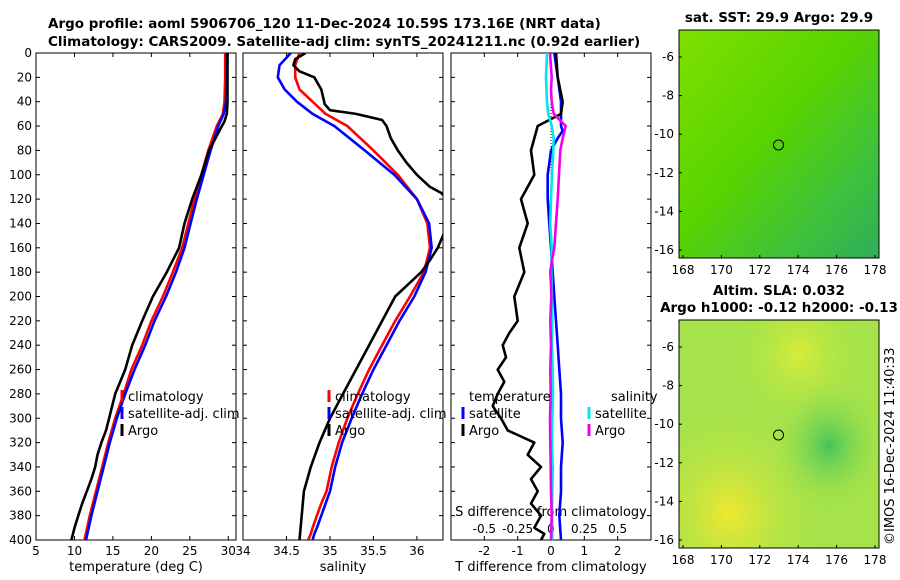  What do you see at coordinates (343, 567) in the screenshot?
I see `salinity-xlabel: salinity` at bounding box center [343, 567].